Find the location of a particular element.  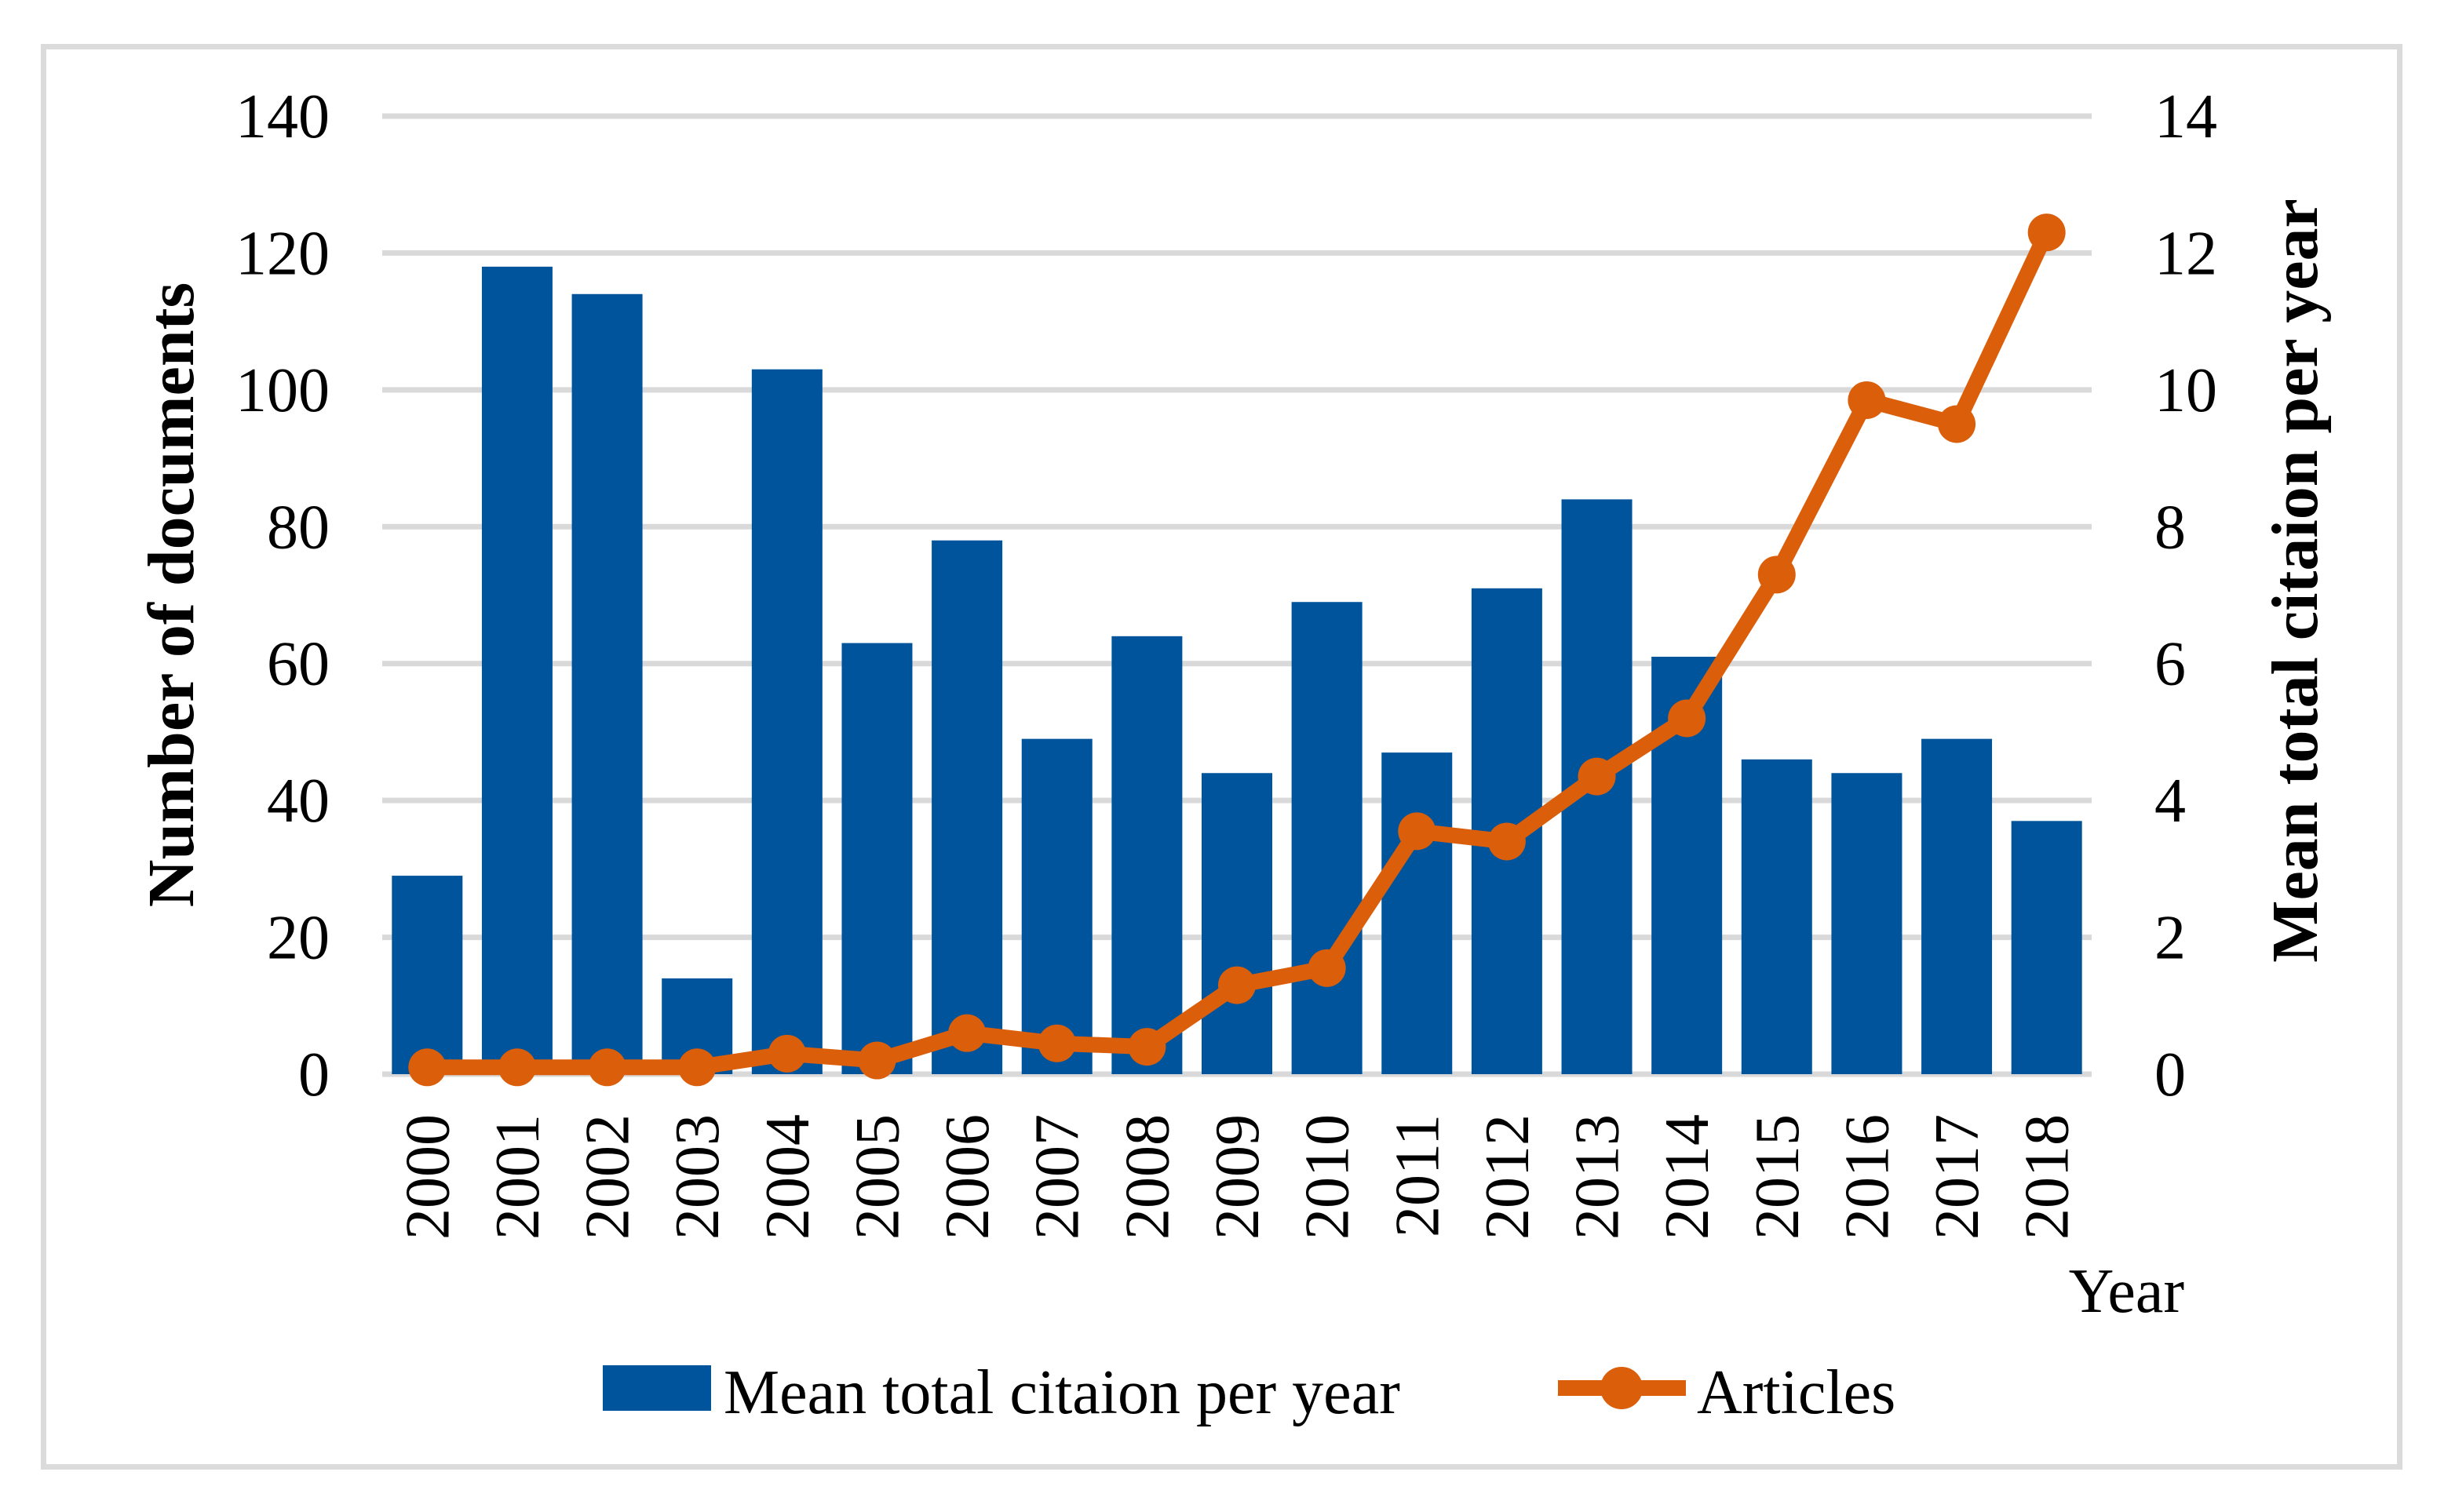

line-marker-2009 is located at coordinates (1237, 985).